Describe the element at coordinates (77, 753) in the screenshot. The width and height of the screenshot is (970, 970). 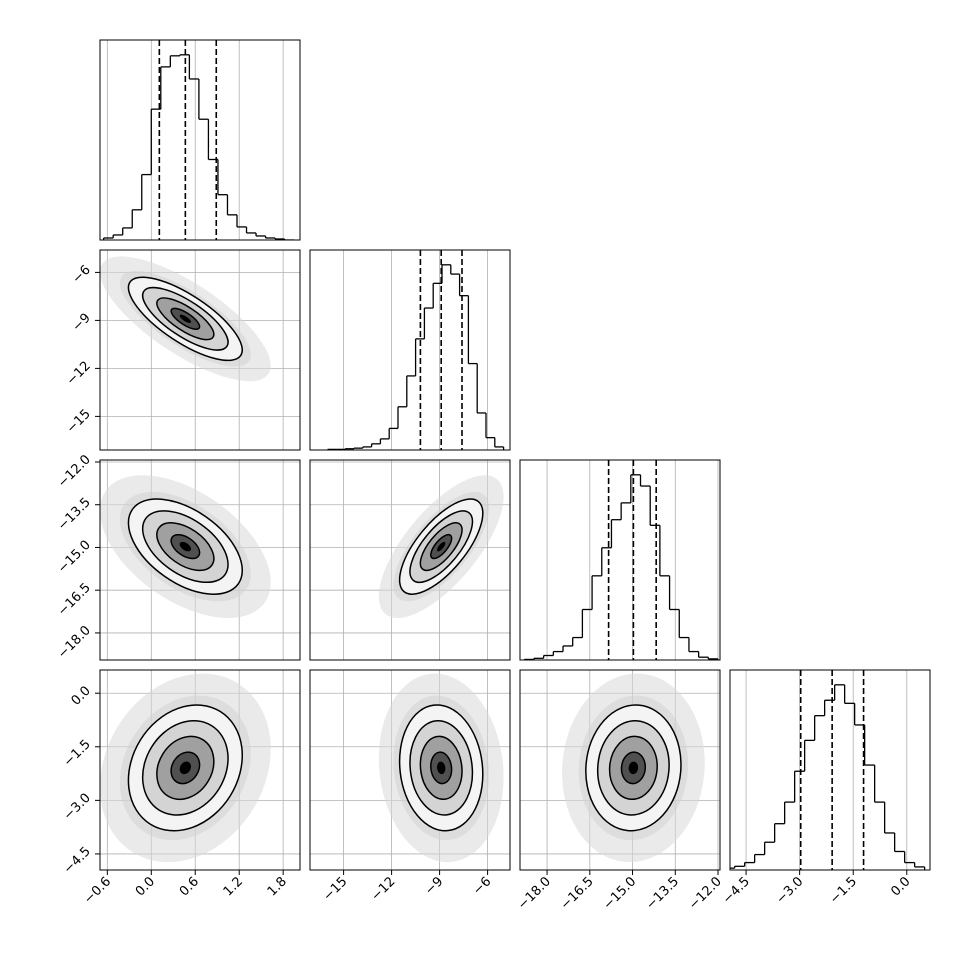
I see `y-tick-label: −1.5` at that location.